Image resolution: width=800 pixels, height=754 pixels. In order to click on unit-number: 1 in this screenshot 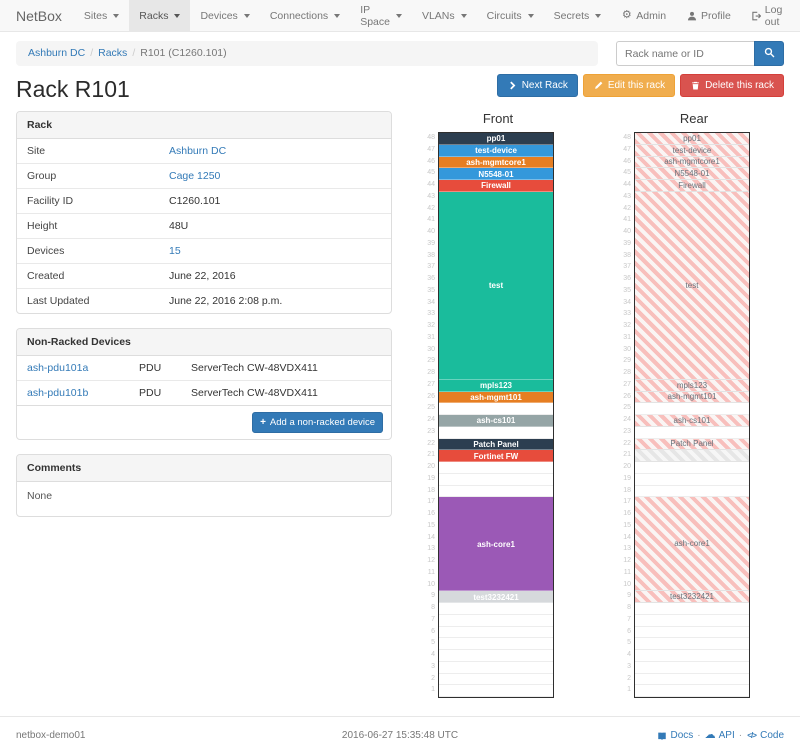, I will do `click(433, 690)`.